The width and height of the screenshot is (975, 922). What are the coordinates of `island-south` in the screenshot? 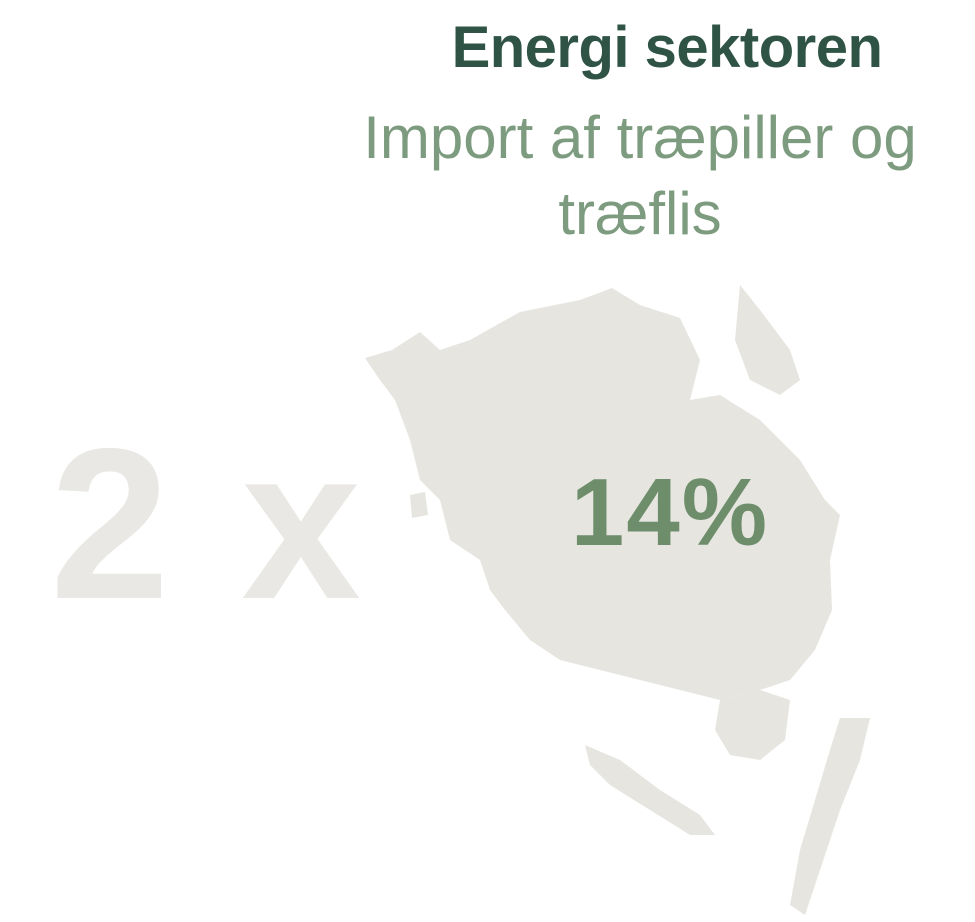 It's located at (752, 725).